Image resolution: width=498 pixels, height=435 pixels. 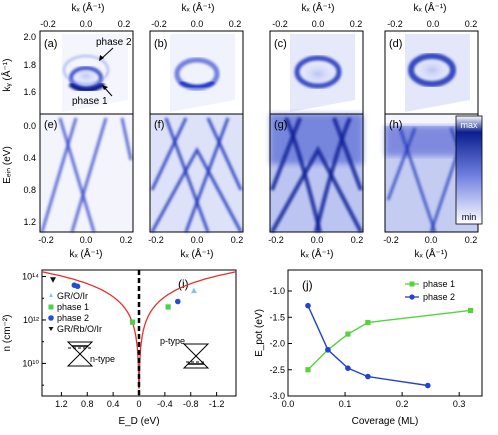 What do you see at coordinates (277, 344) in the screenshot?
I see `chart-j-ytick-label: -2.0` at bounding box center [277, 344].